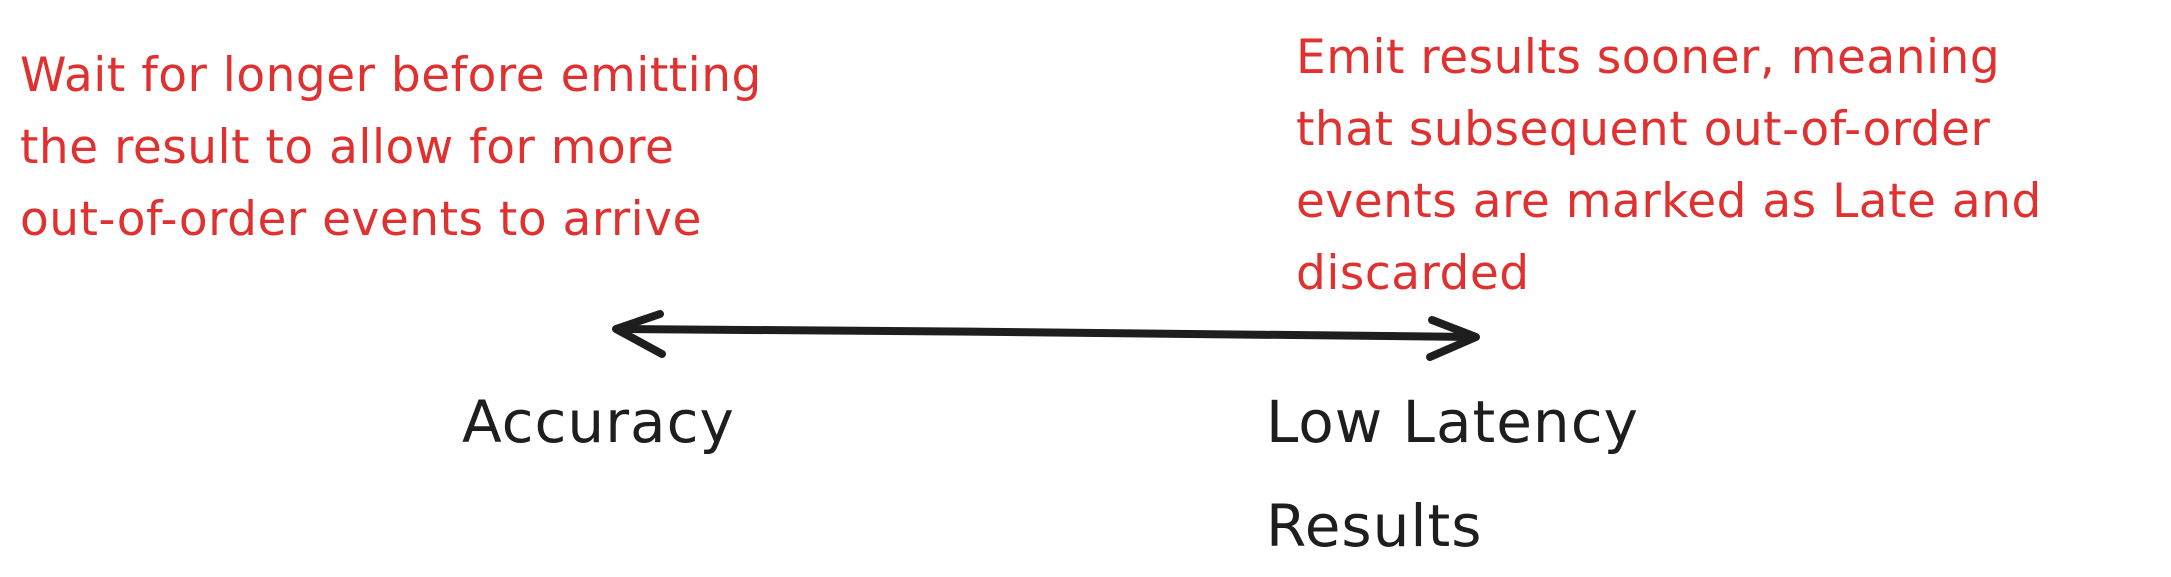 This screenshot has width=2171, height=577. What do you see at coordinates (1643, 129) in the screenshot?
I see `latency-note-line: that subsequent out-of-order` at bounding box center [1643, 129].